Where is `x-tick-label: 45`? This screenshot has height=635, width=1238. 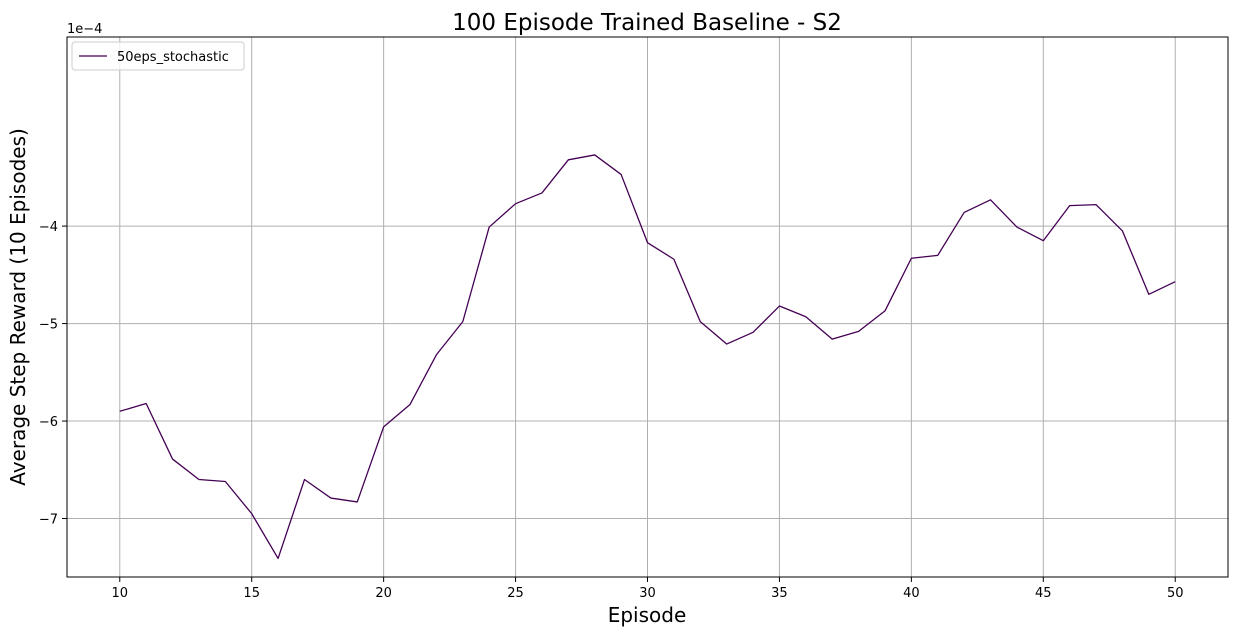
x-tick-label: 45 is located at coordinates (1043, 593).